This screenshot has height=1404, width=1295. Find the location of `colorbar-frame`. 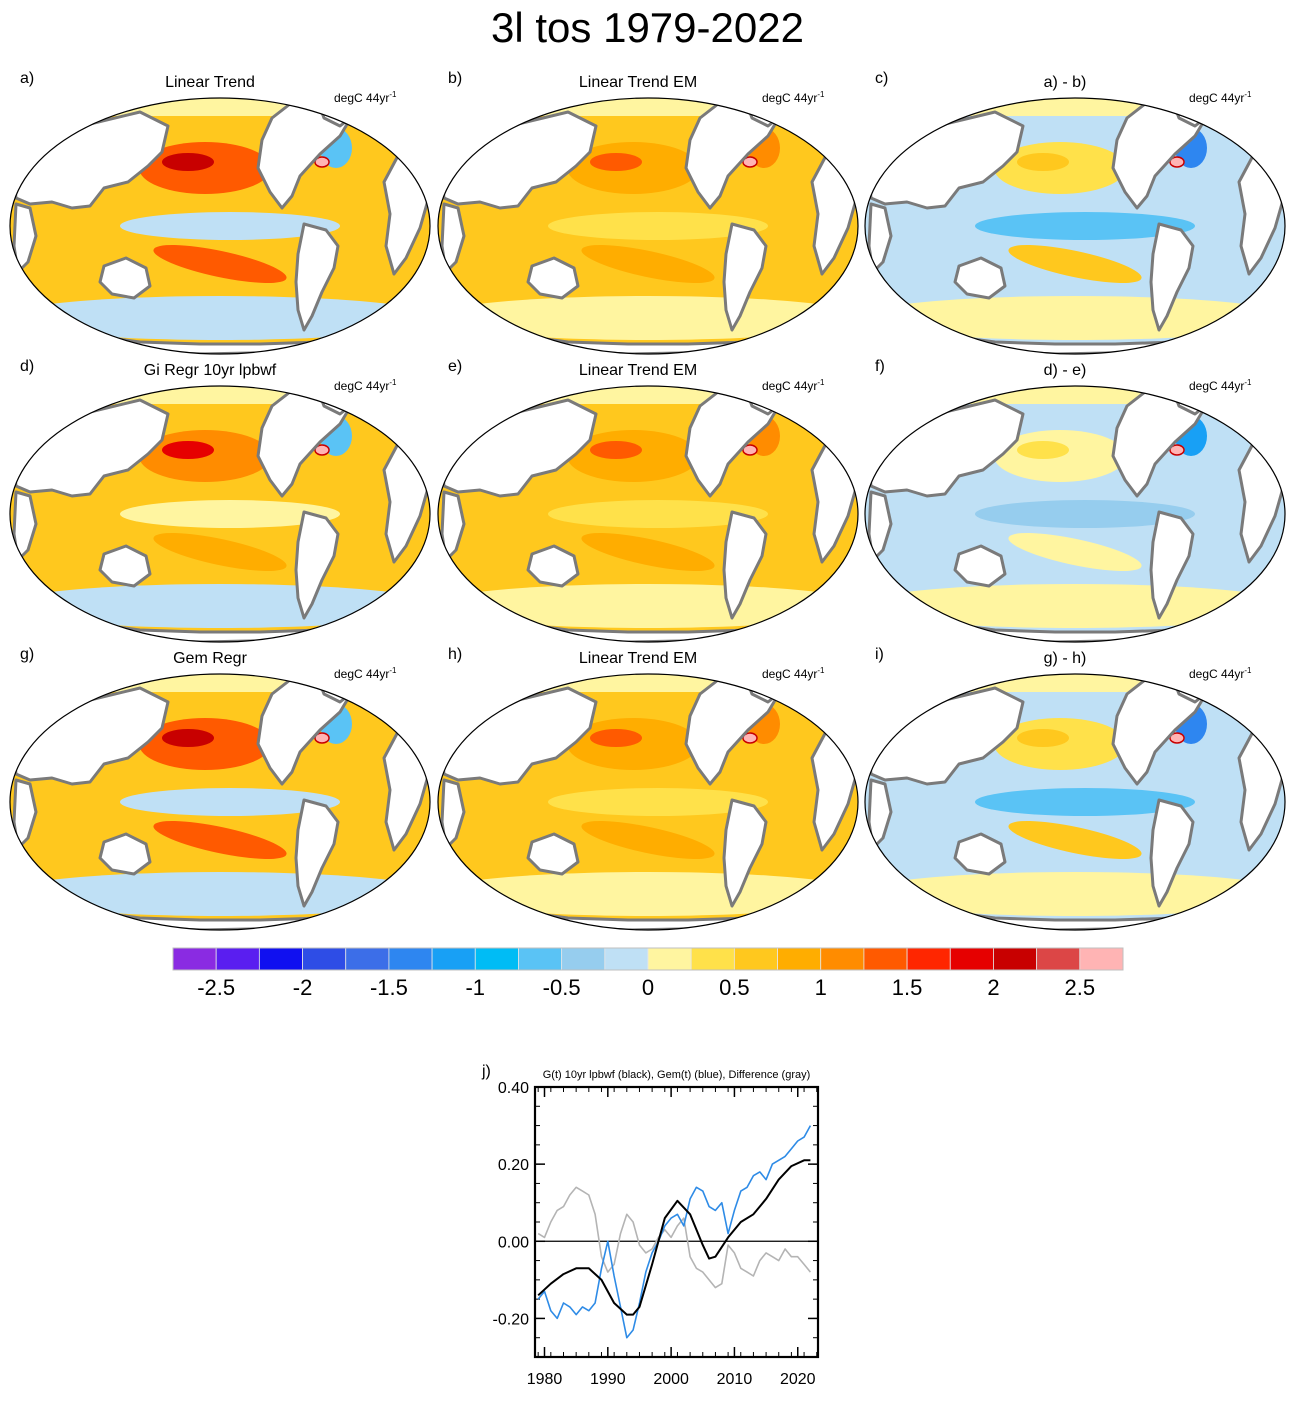

colorbar-frame is located at coordinates (648, 959).